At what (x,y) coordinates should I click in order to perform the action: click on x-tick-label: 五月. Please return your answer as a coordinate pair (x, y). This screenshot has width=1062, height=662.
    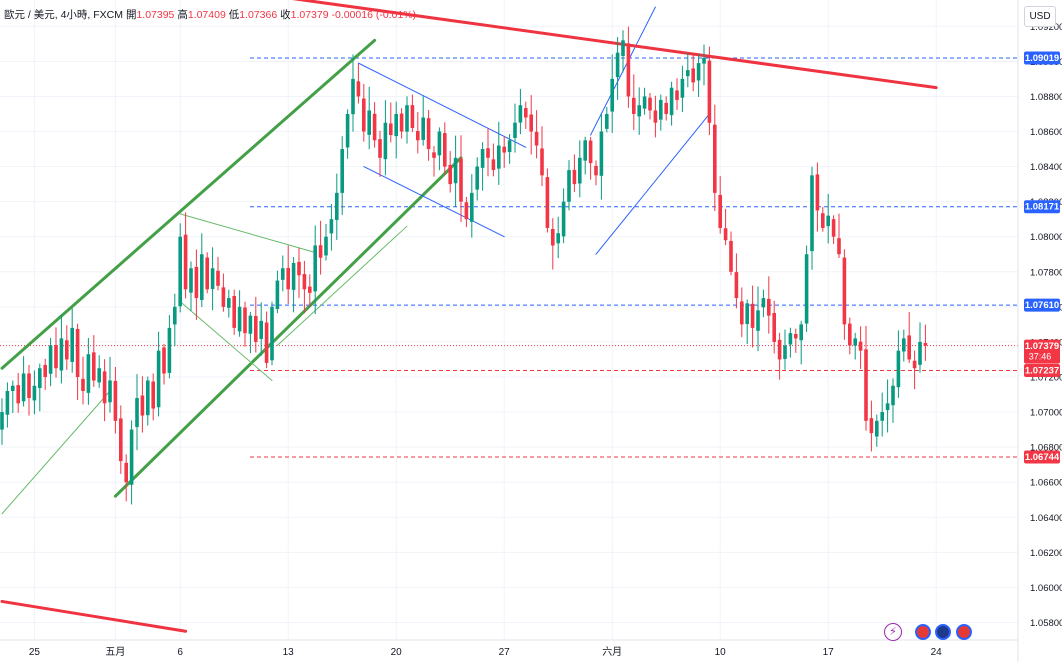
    Looking at the image, I should click on (115, 652).